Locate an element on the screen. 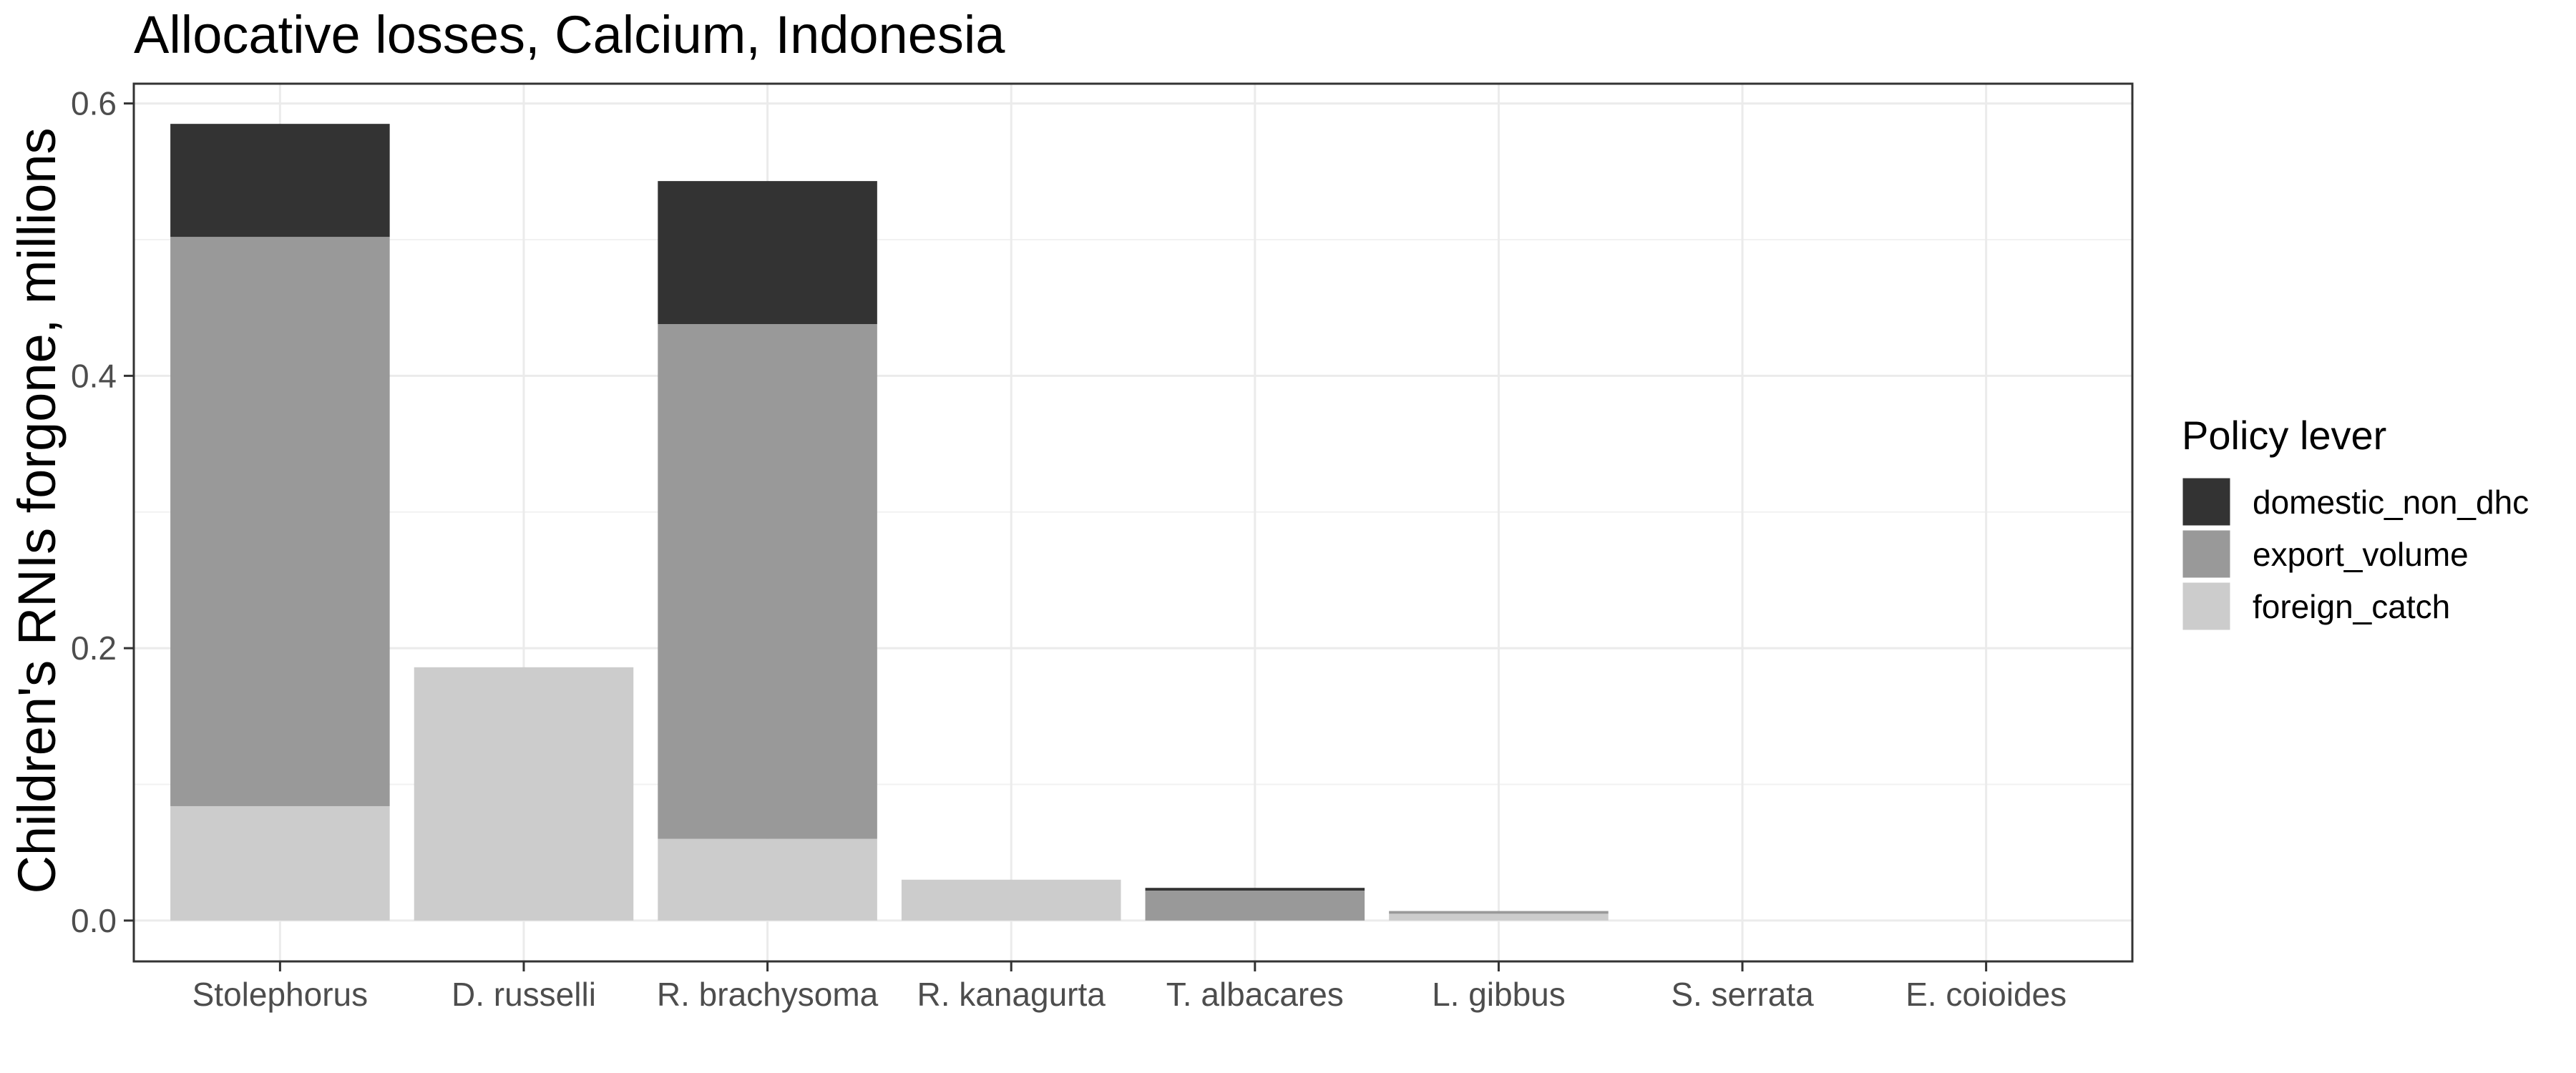  x-tick-label: Stolephorus is located at coordinates (280, 994).